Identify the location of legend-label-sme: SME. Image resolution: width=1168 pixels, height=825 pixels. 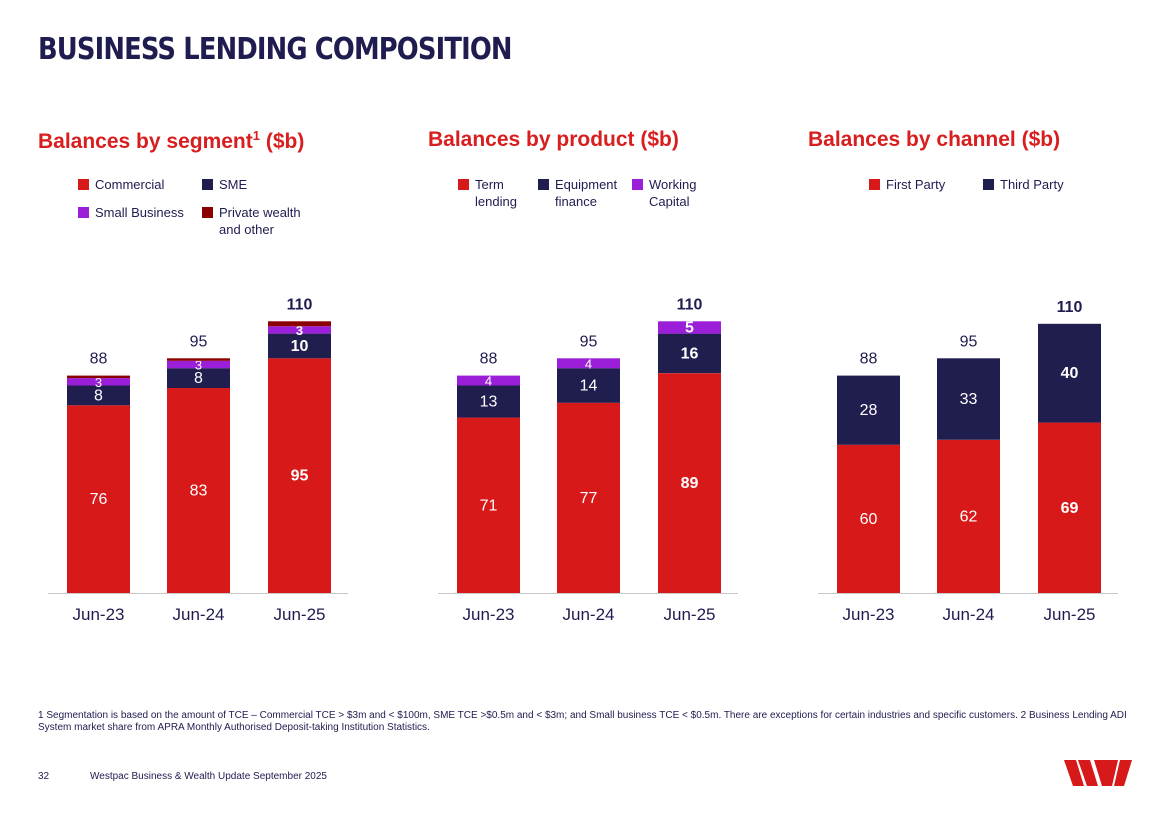
(233, 184).